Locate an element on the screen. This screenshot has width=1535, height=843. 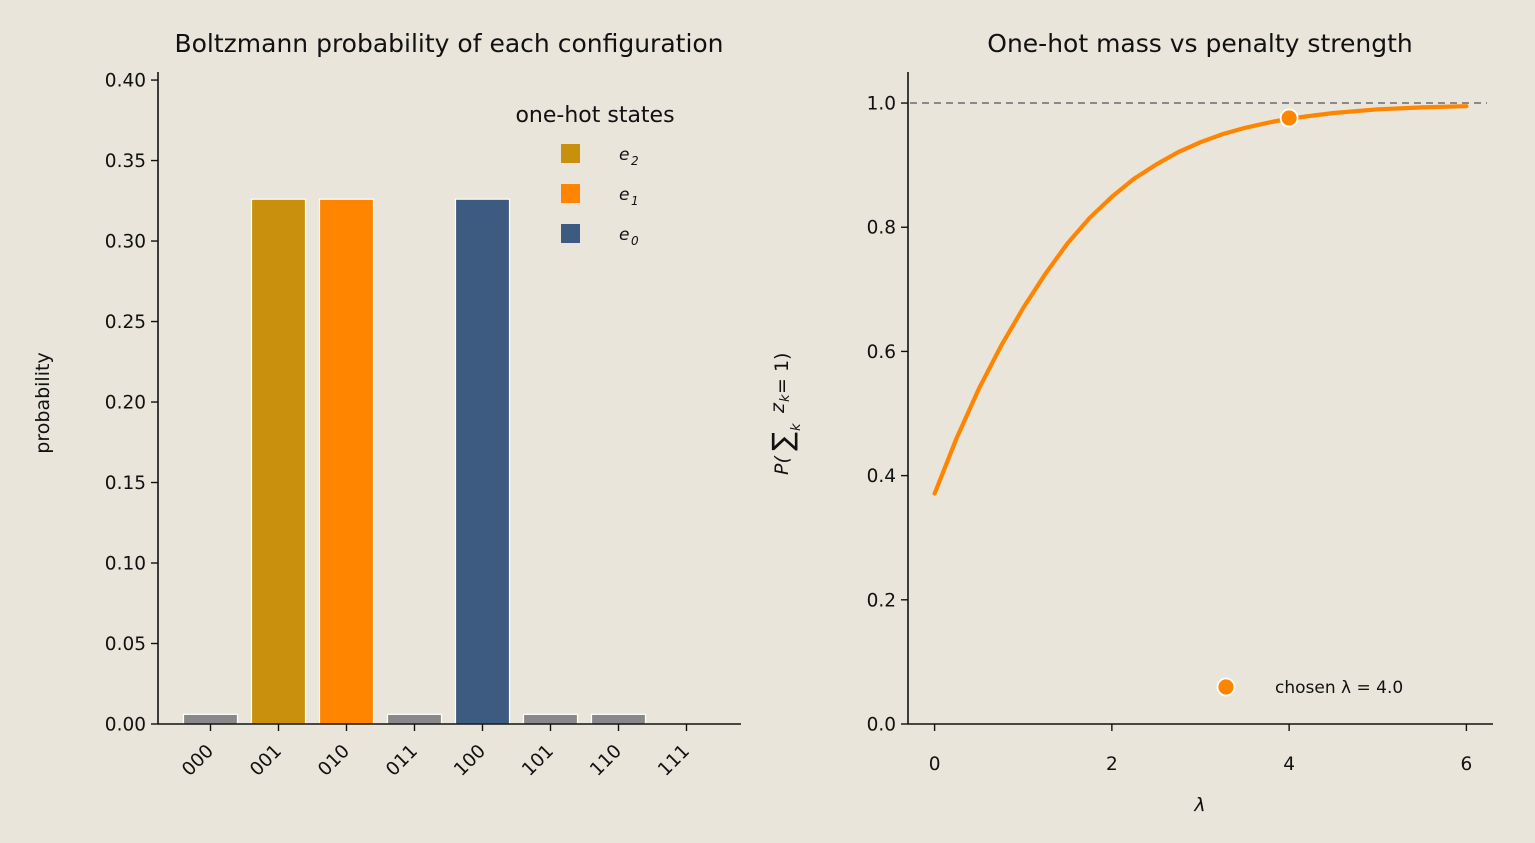
x-tick-label: 4 is located at coordinates (1289, 764).